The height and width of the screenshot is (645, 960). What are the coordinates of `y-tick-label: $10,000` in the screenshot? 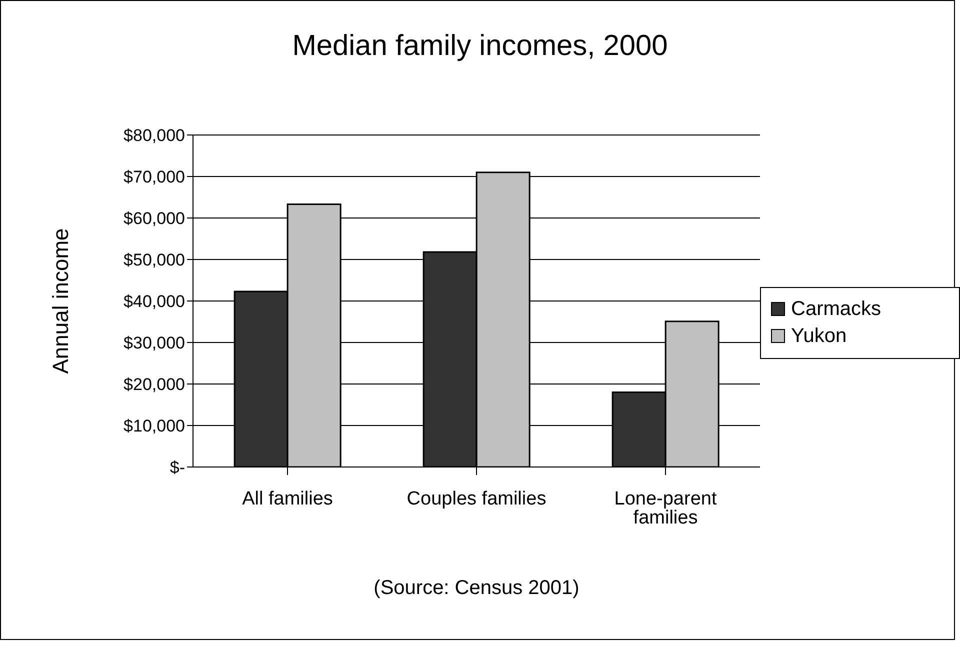 It's located at (154, 426).